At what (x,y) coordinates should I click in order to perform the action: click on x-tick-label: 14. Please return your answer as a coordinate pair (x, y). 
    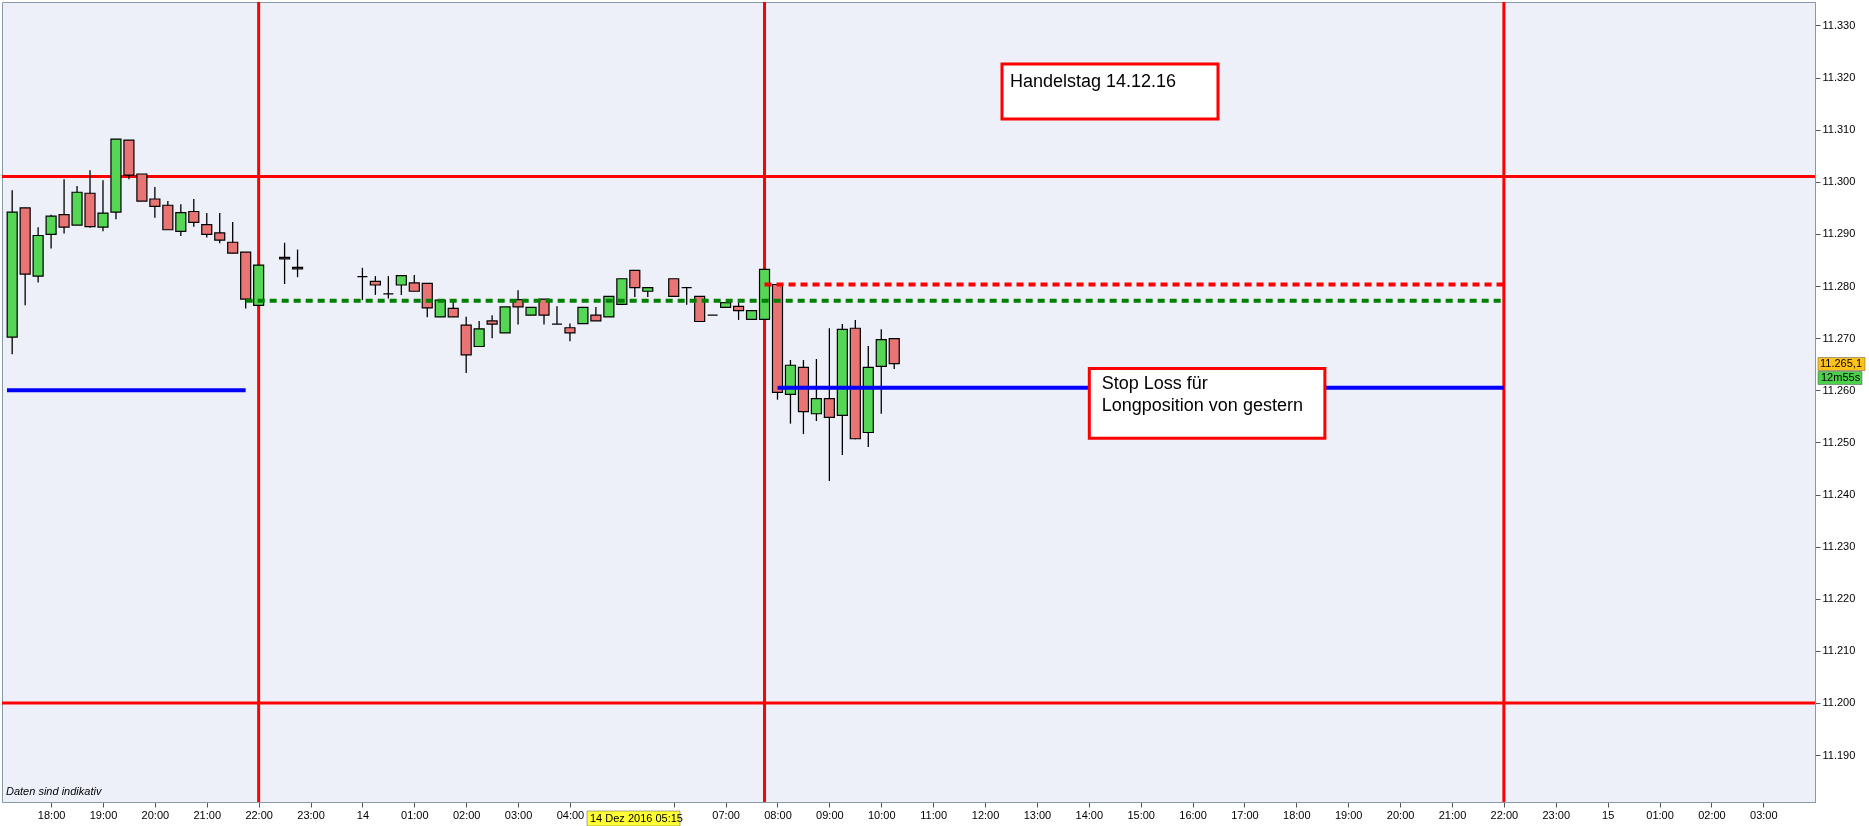
    Looking at the image, I should click on (363, 814).